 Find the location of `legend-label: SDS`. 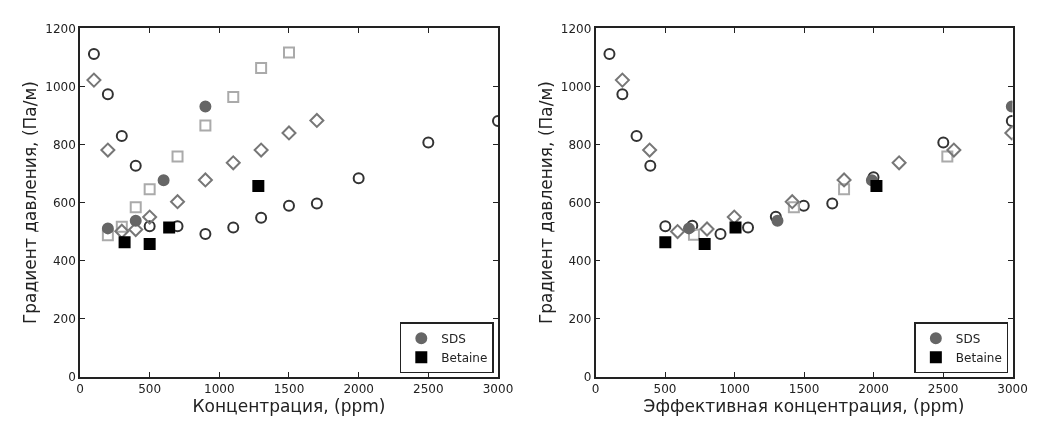

legend-label: SDS is located at coordinates (453, 338).